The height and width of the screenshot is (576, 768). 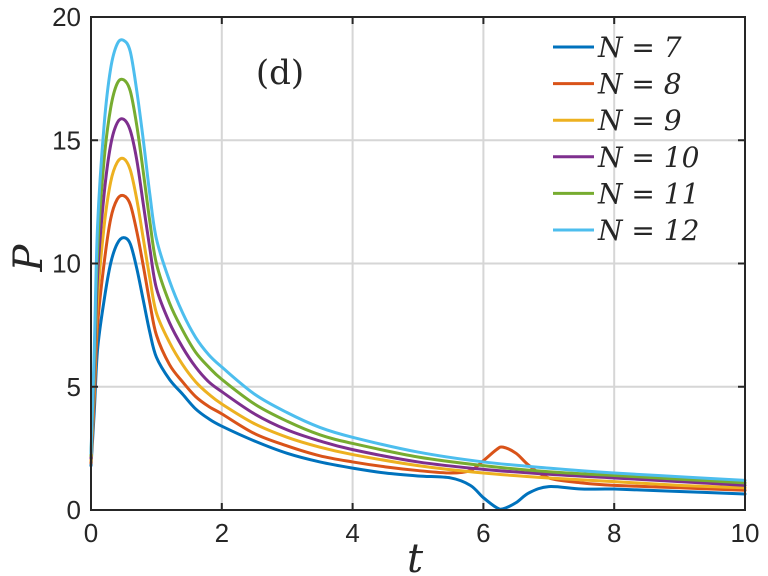 What do you see at coordinates (648, 230) in the screenshot?
I see `legend-label-6: N = 12` at bounding box center [648, 230].